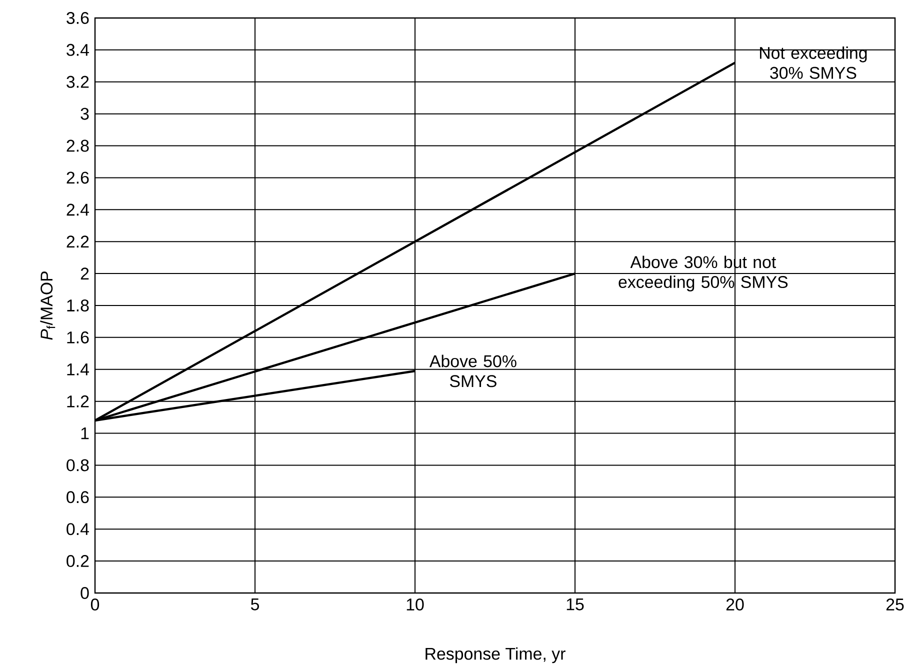 Image resolution: width=908 pixels, height=666 pixels. What do you see at coordinates (78, 401) in the screenshot?
I see `y-tick-label: 1.2` at bounding box center [78, 401].